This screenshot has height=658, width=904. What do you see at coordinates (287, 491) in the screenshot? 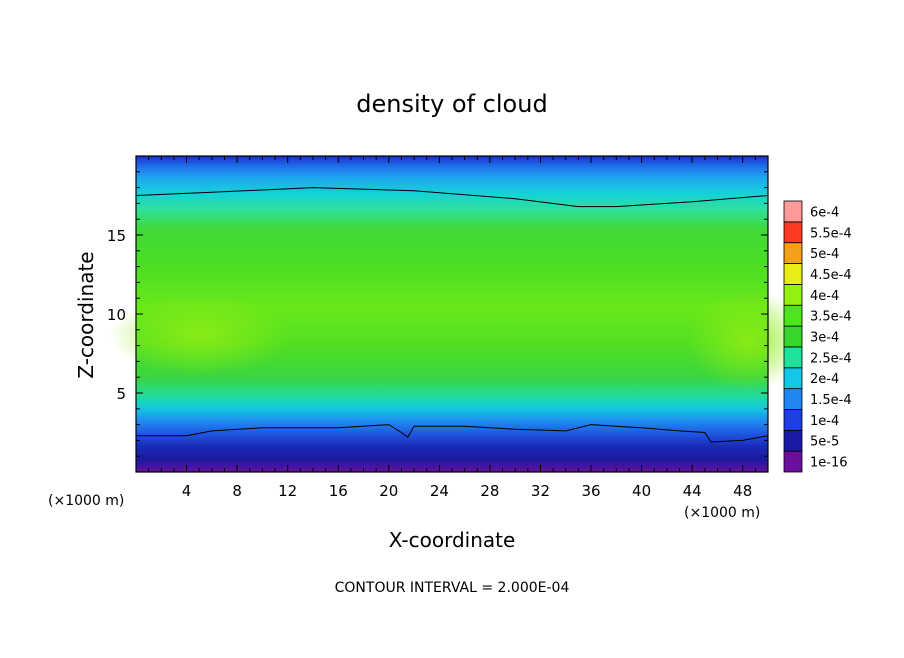
I see `x-tick-label: 12` at bounding box center [287, 491].